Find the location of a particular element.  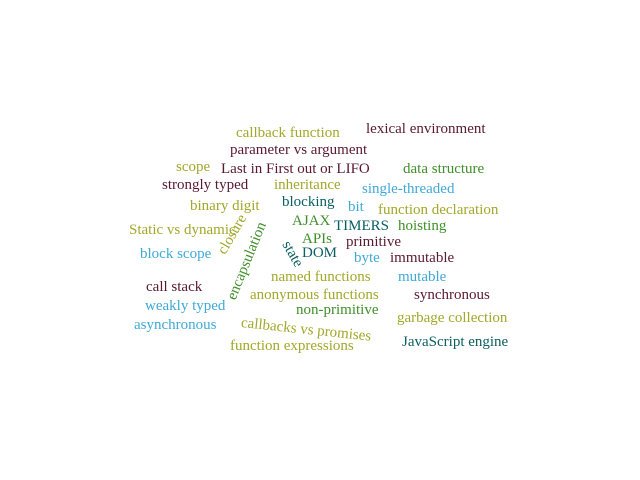

word-byte: byte is located at coordinates (367, 258).